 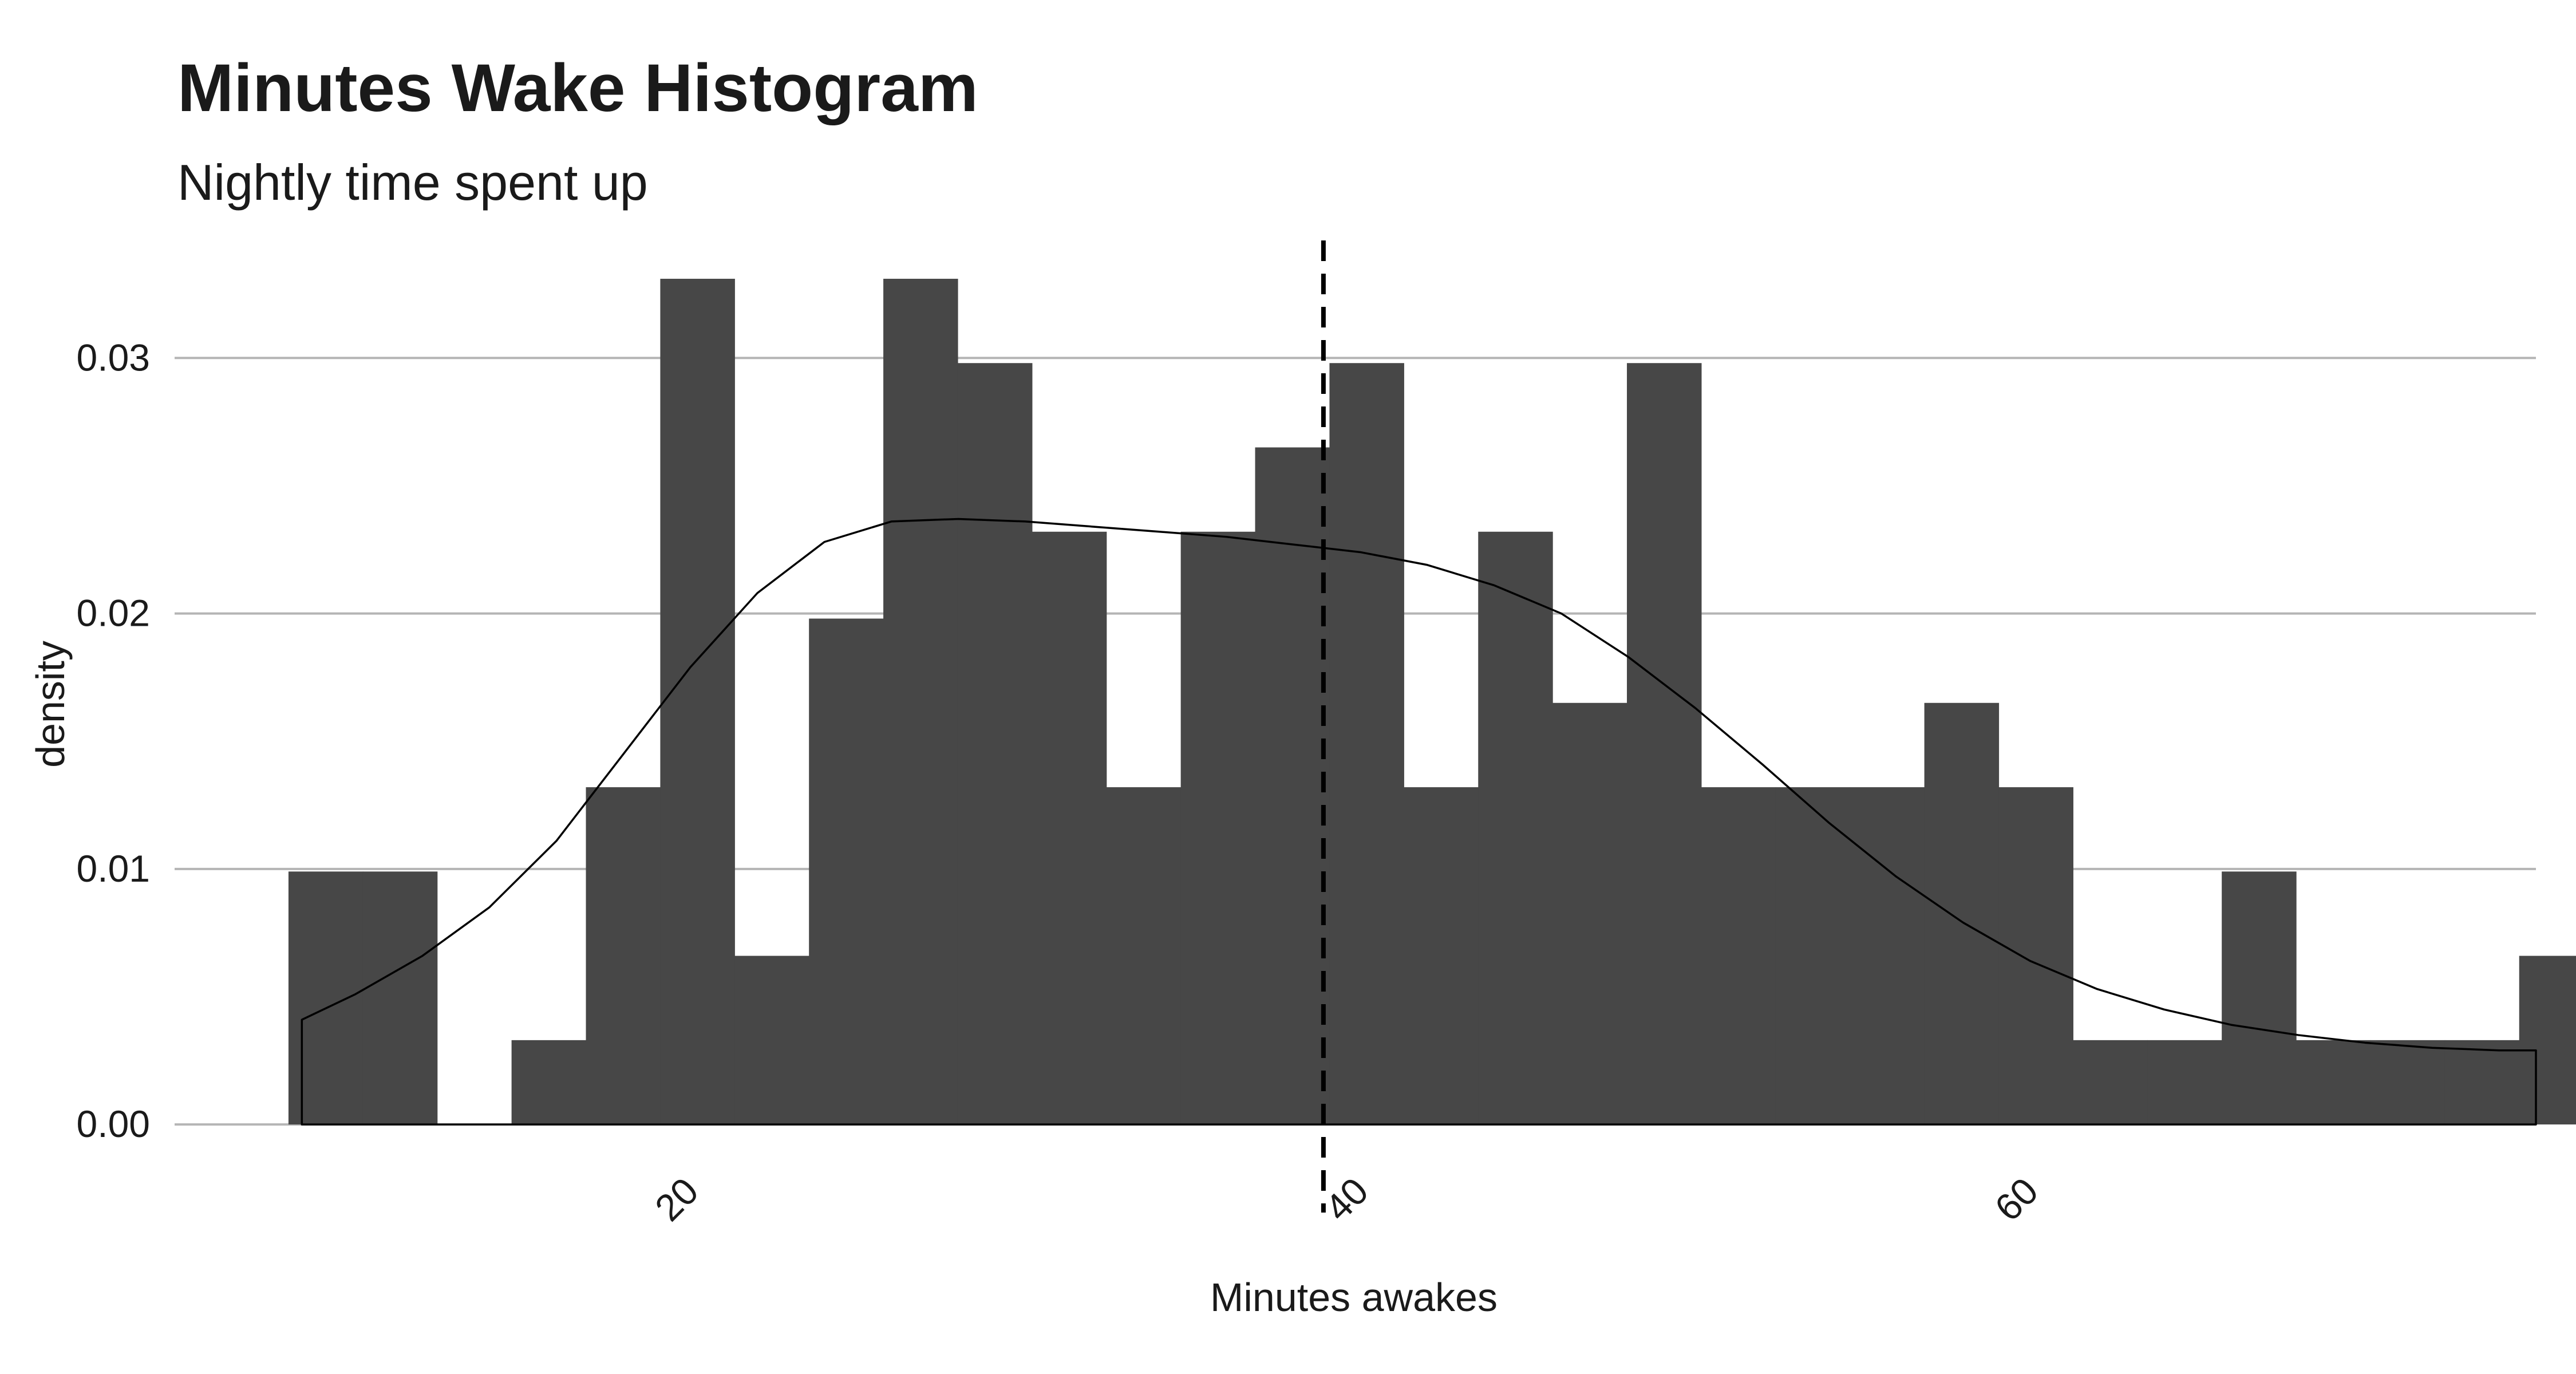 What do you see at coordinates (2016, 1200) in the screenshot?
I see `x-tick-label-2: 60` at bounding box center [2016, 1200].